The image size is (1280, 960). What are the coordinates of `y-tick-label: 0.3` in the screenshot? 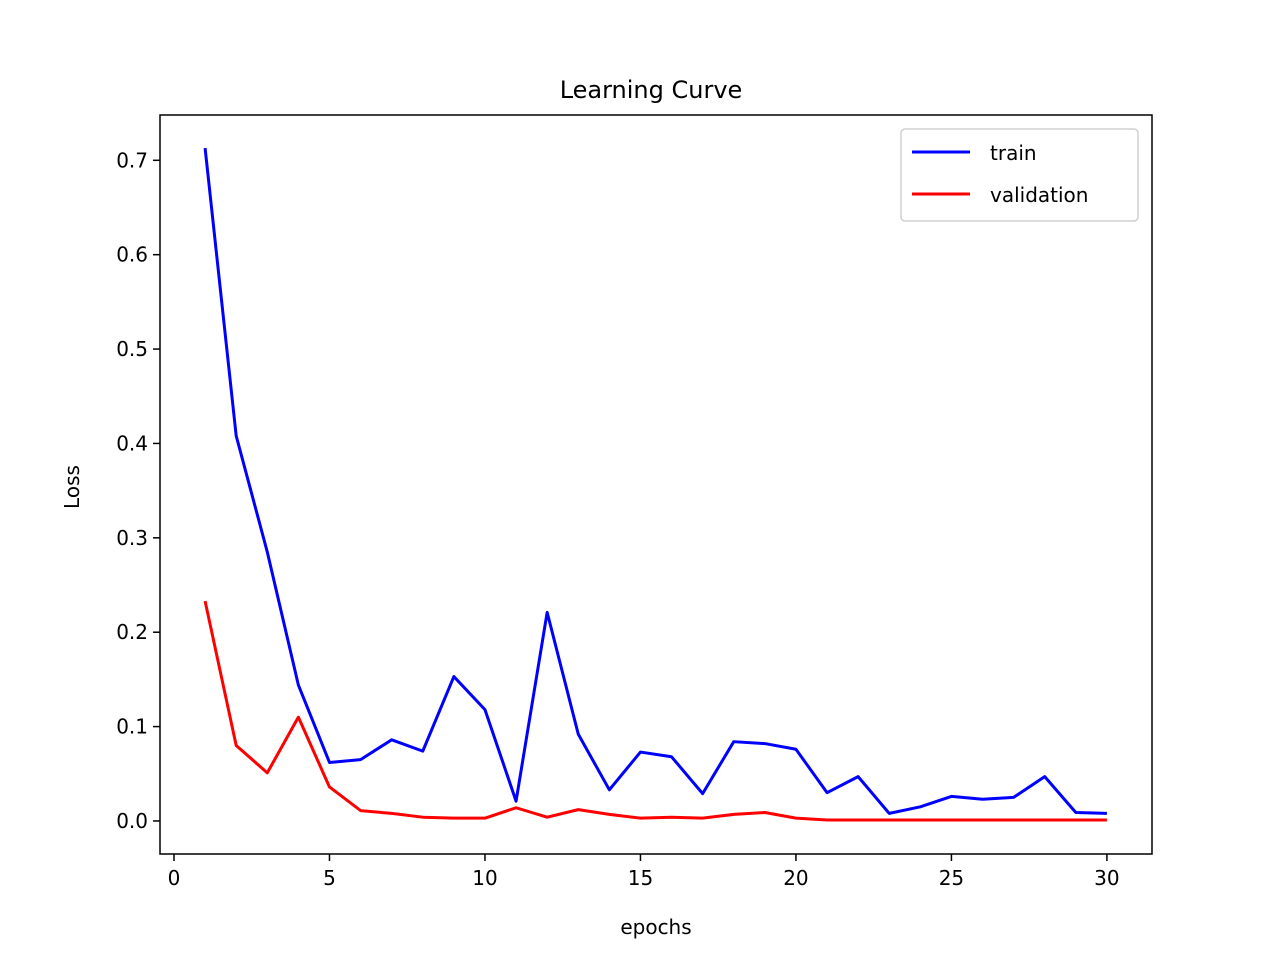 It's located at (132, 538).